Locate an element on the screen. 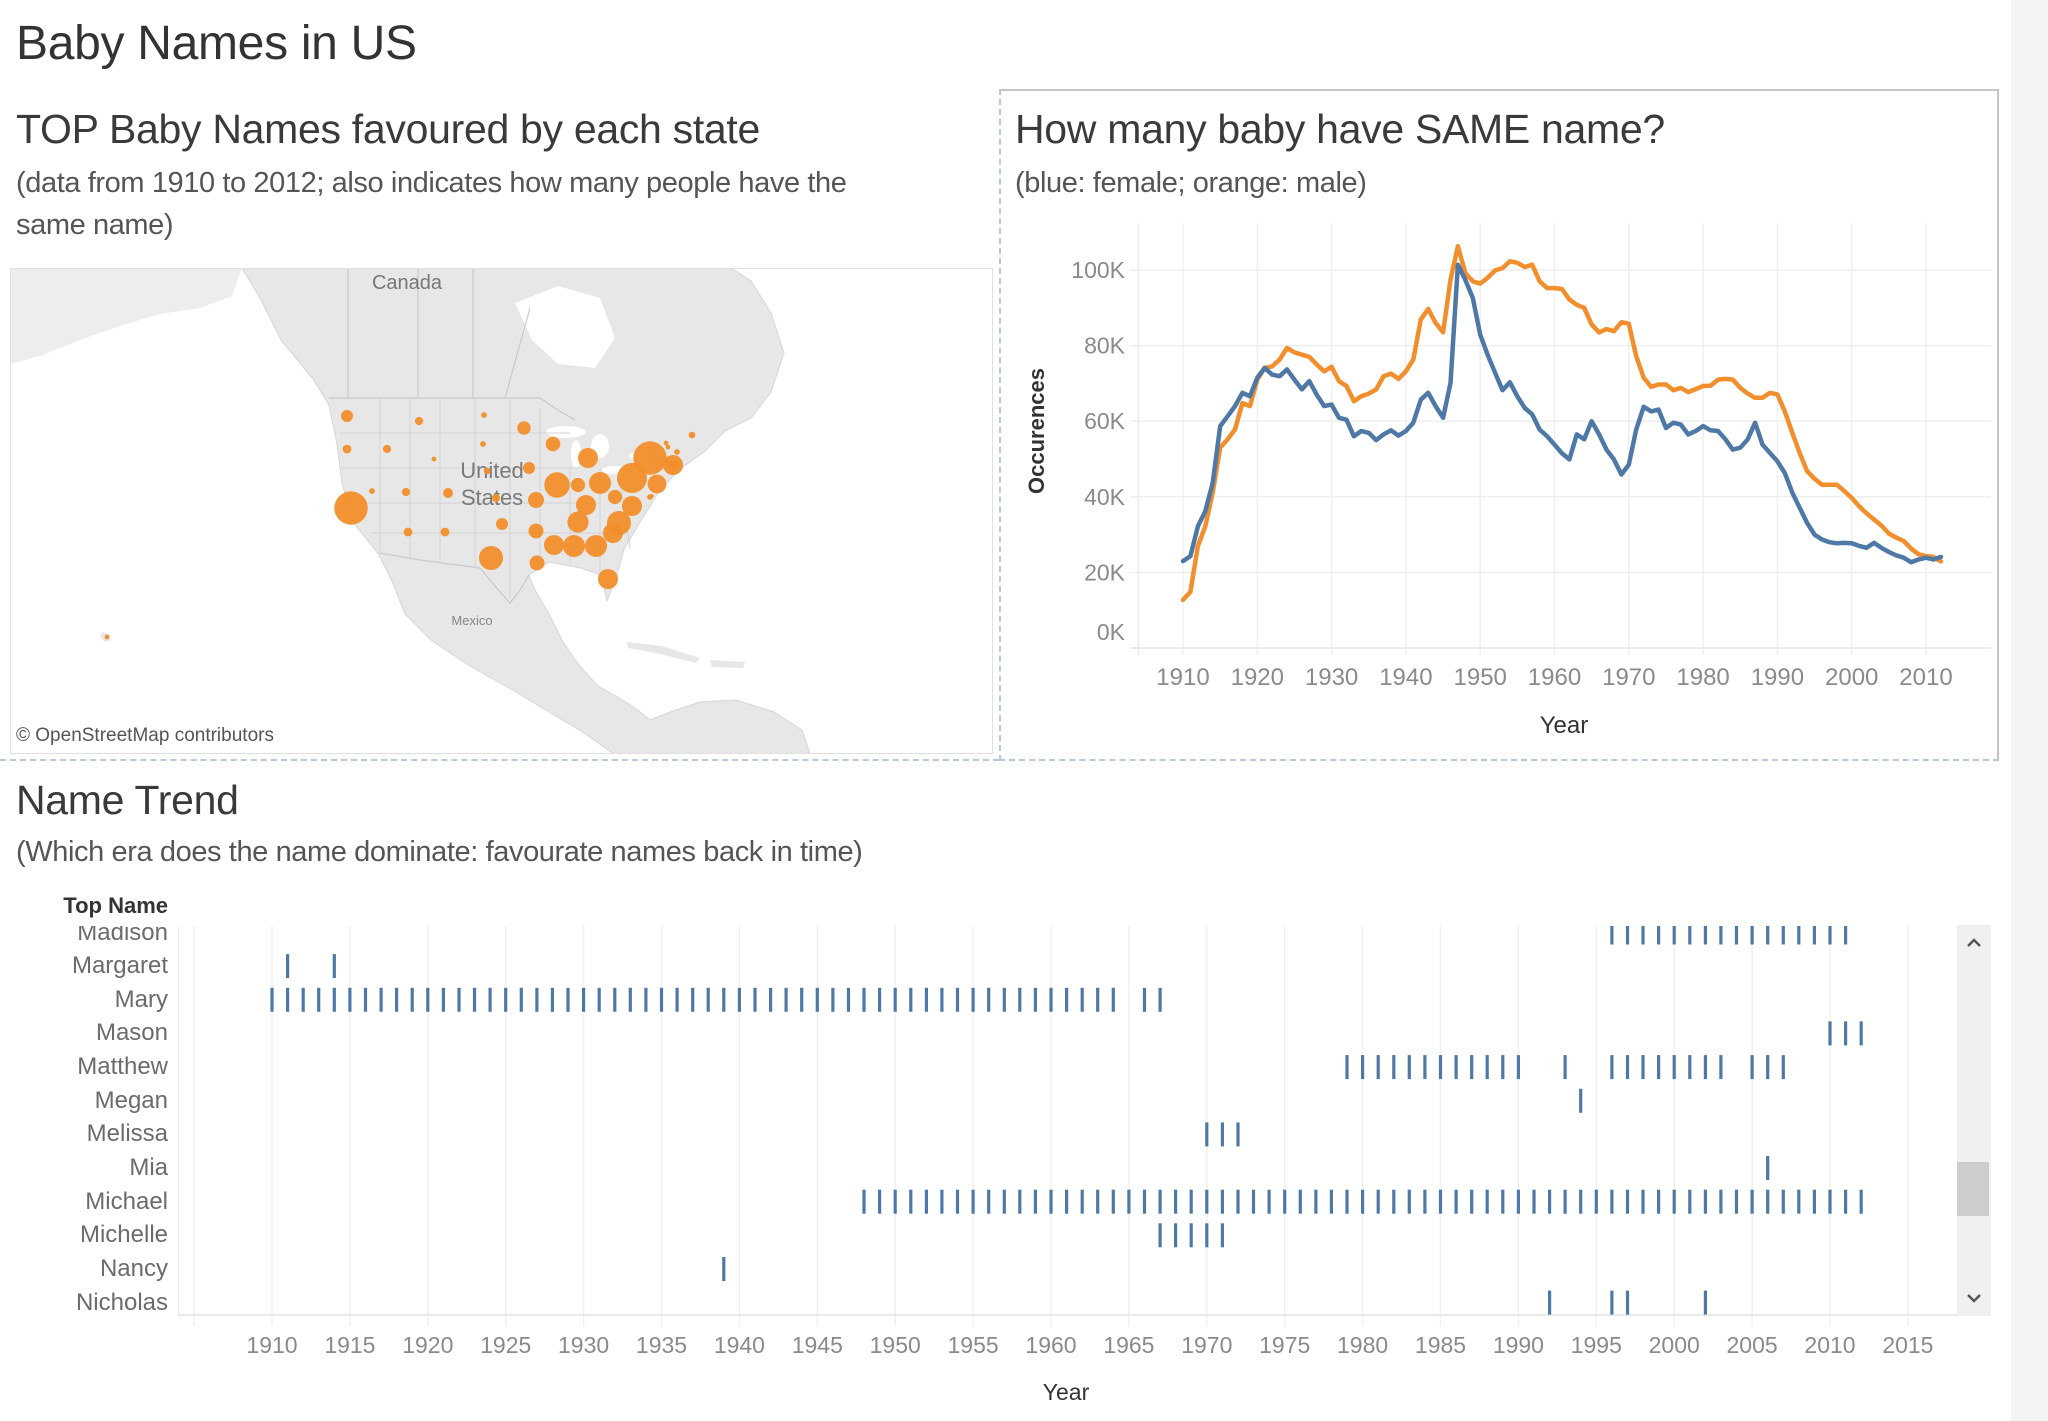  row-header-top-name: Top Name is located at coordinates (115, 905).